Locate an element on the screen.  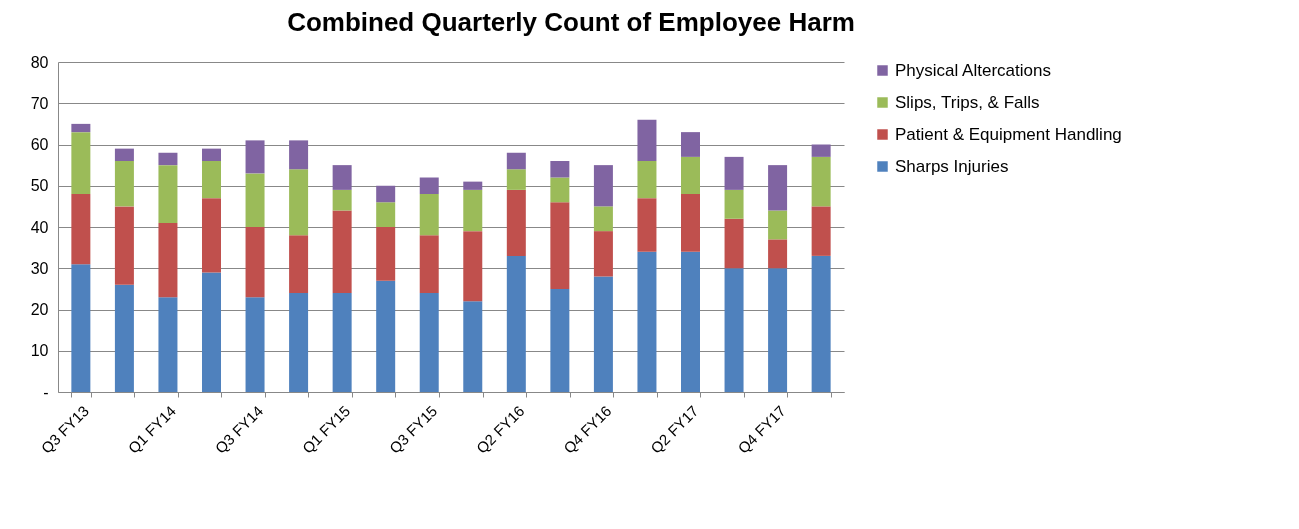
legend-label: Patient & Equipment Handling is located at coordinates (1008, 134).